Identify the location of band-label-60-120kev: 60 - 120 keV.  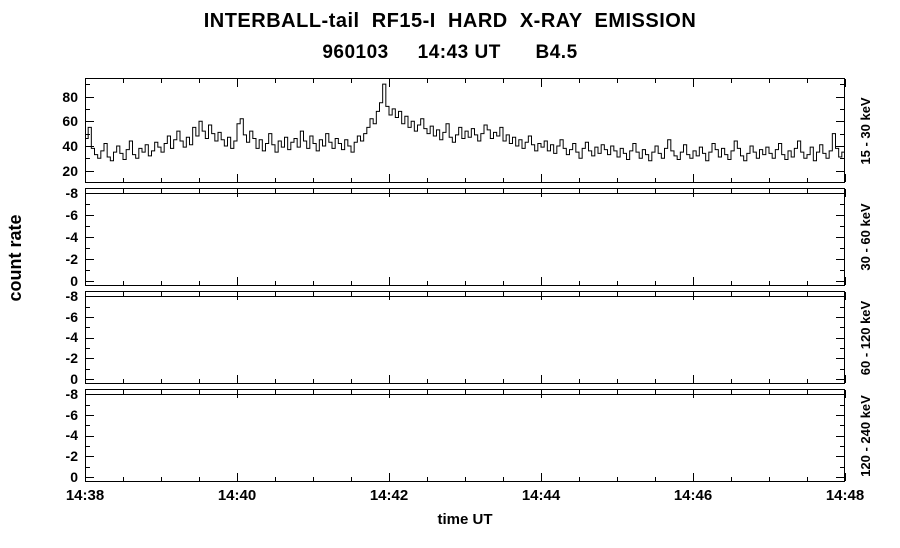
(865, 338).